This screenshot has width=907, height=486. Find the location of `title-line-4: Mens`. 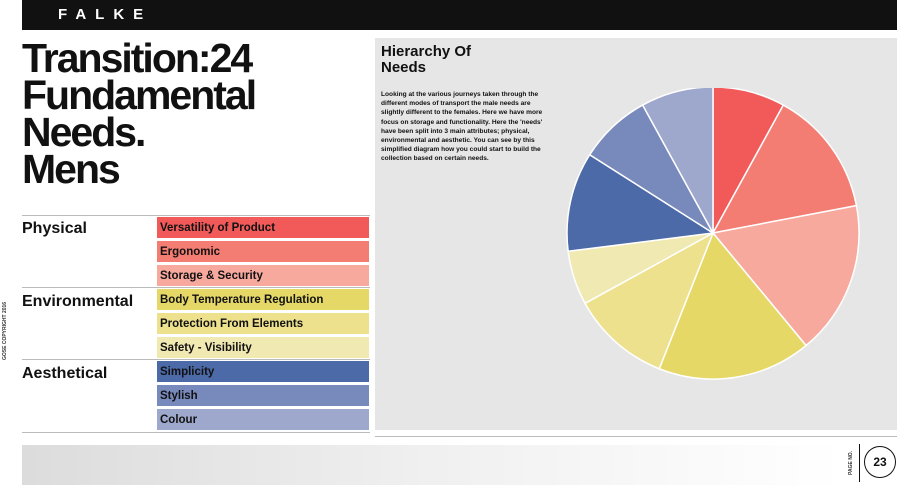

title-line-4: Mens is located at coordinates (71, 169).